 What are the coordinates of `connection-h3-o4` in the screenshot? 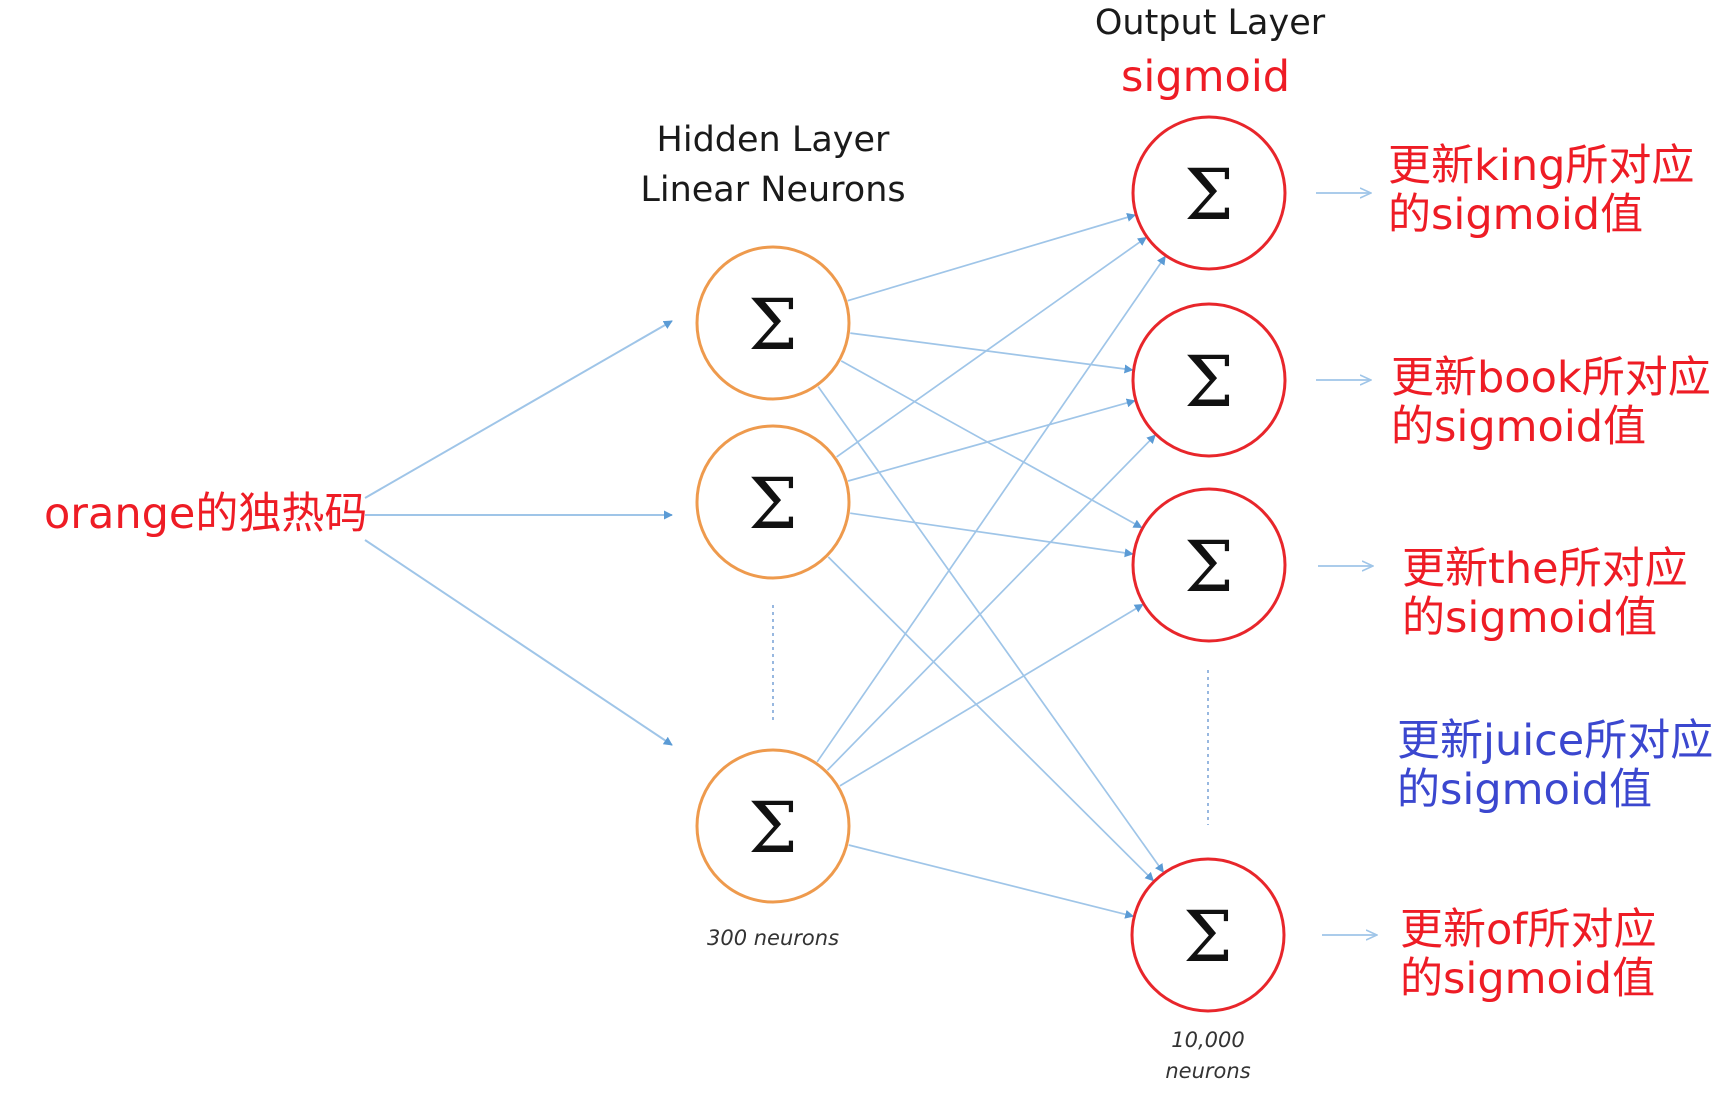 It's located at (991, 881).